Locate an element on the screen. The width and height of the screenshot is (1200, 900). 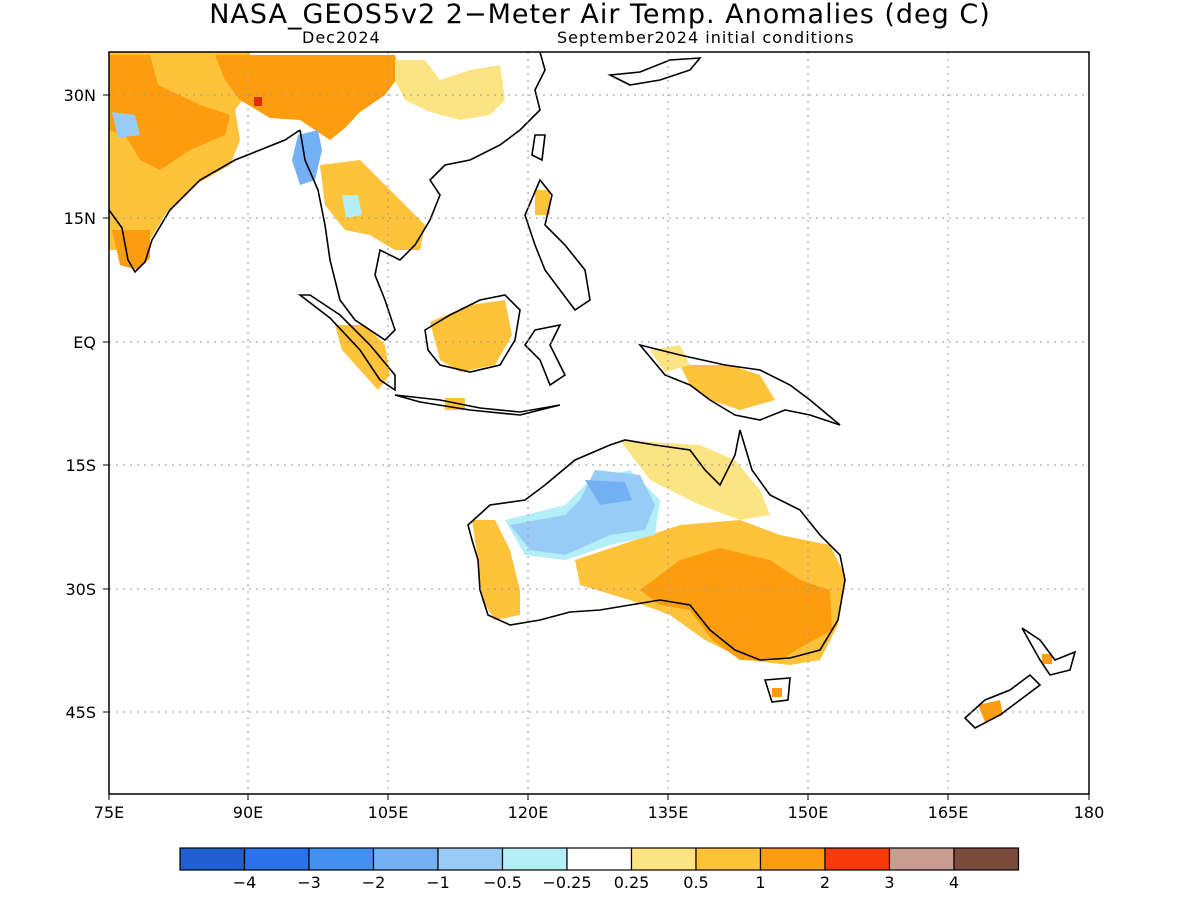
anomaly-philippines is located at coordinates (542, 202).